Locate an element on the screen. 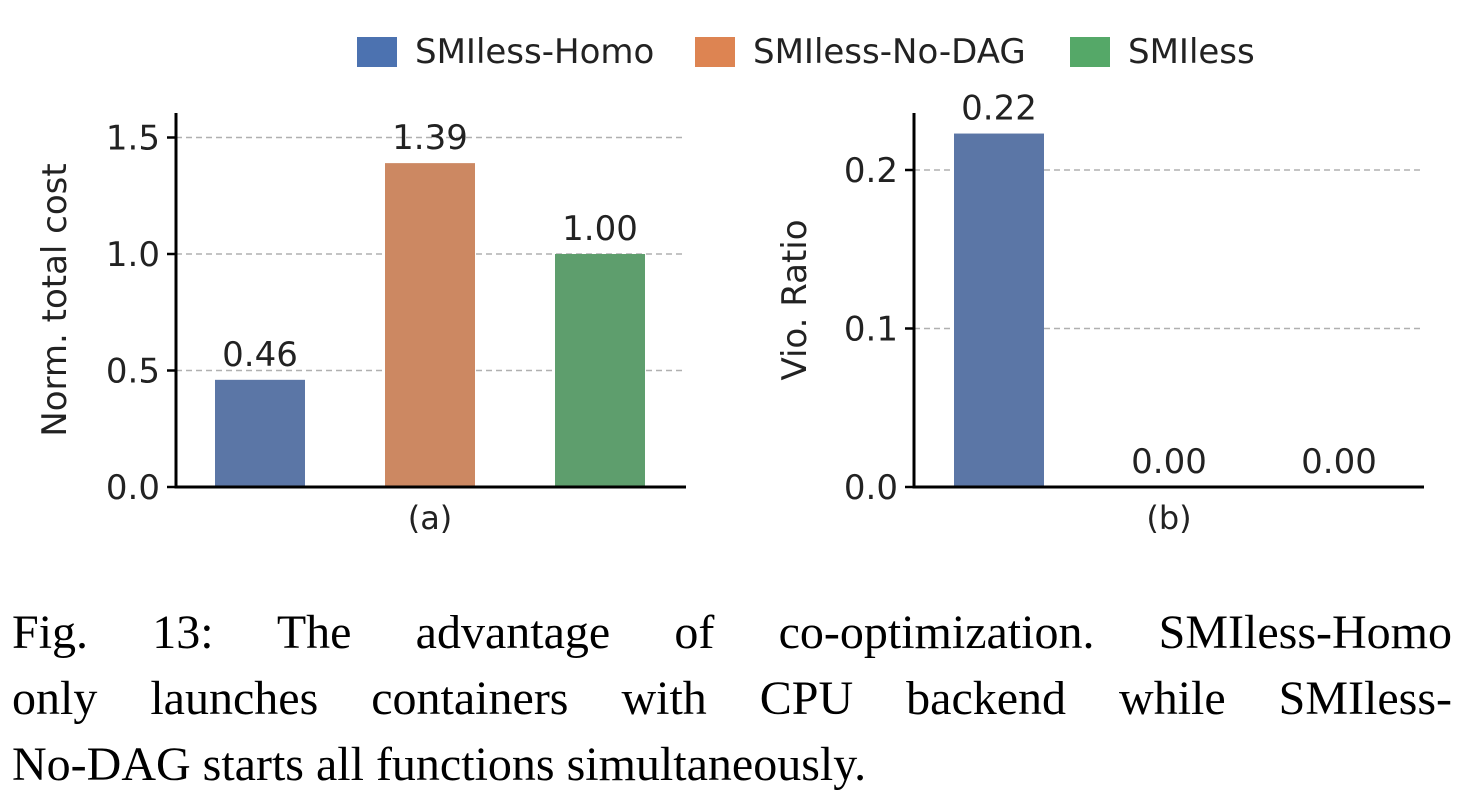  data-label: 0.22 is located at coordinates (999, 109).